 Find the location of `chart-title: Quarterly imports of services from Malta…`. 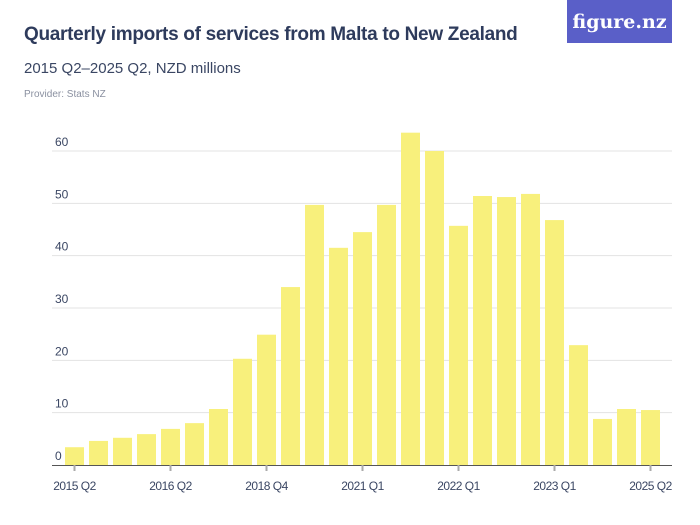

chart-title: Quarterly imports of services from Malta… is located at coordinates (271, 34).